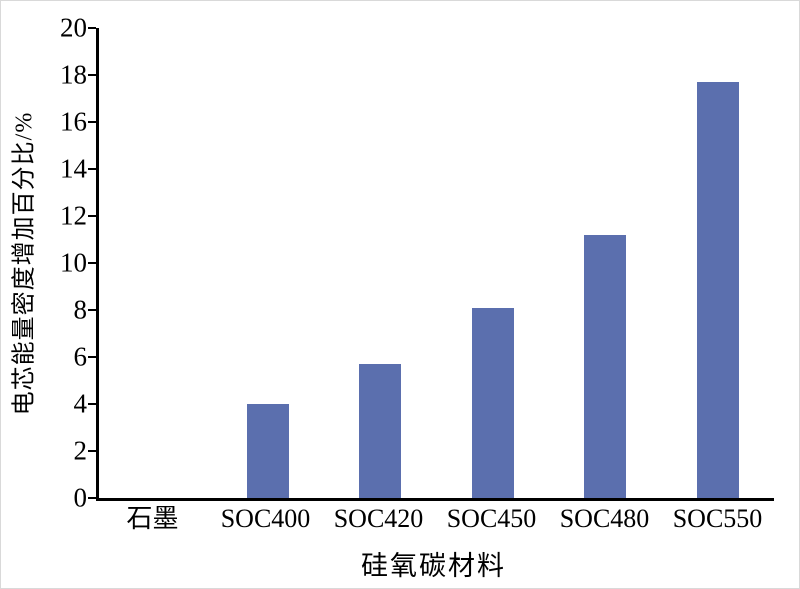  I want to click on x-axis-tick-label: SOC550, so click(717, 518).